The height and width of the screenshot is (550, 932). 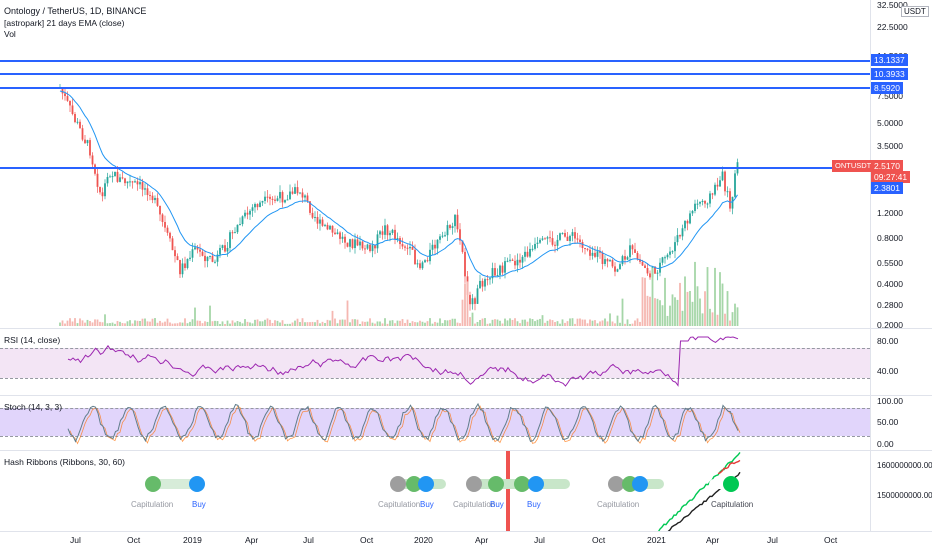 I want to click on hash-tick: 1500000000.000, so click(x=904, y=495).